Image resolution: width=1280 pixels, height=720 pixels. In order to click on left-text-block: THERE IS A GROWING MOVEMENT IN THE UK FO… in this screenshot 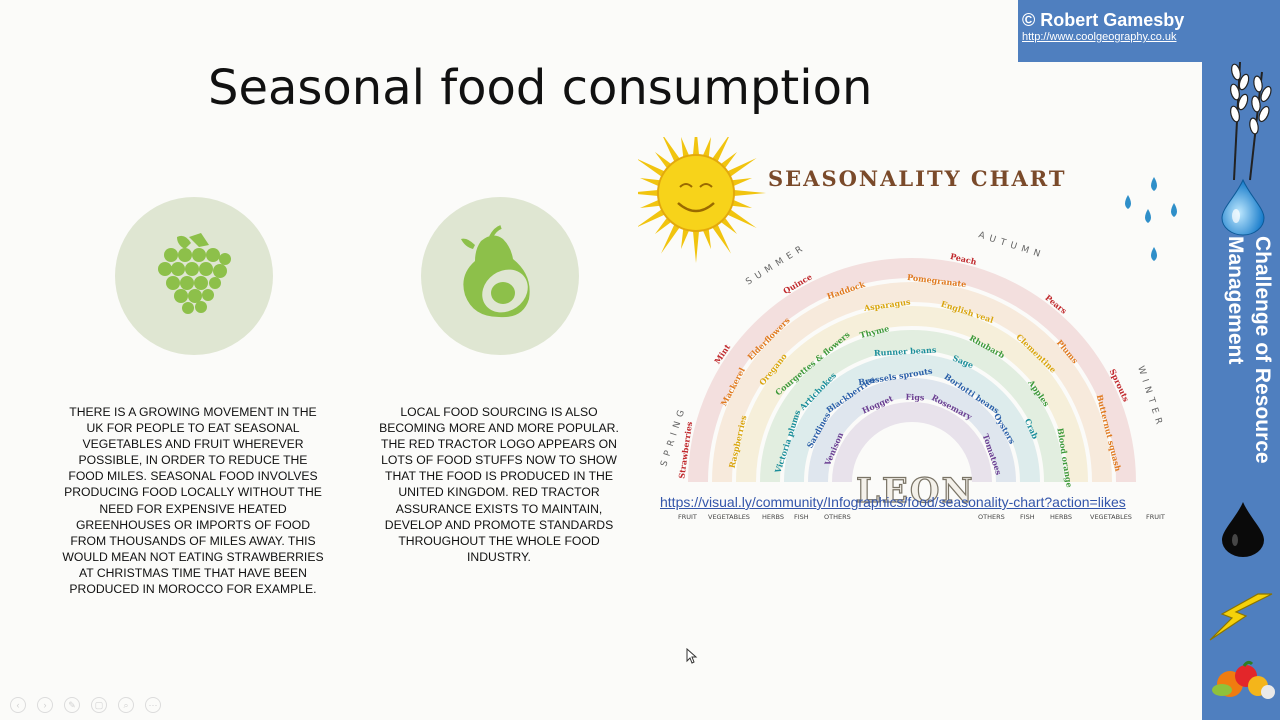, I will do `click(193, 501)`.